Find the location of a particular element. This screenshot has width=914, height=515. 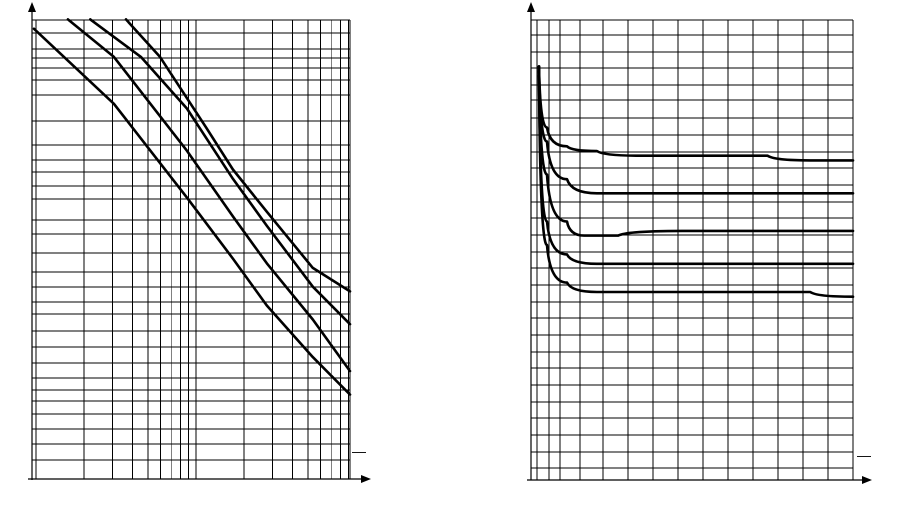

left-y-axis-arrow-icon is located at coordinates (32, 7).